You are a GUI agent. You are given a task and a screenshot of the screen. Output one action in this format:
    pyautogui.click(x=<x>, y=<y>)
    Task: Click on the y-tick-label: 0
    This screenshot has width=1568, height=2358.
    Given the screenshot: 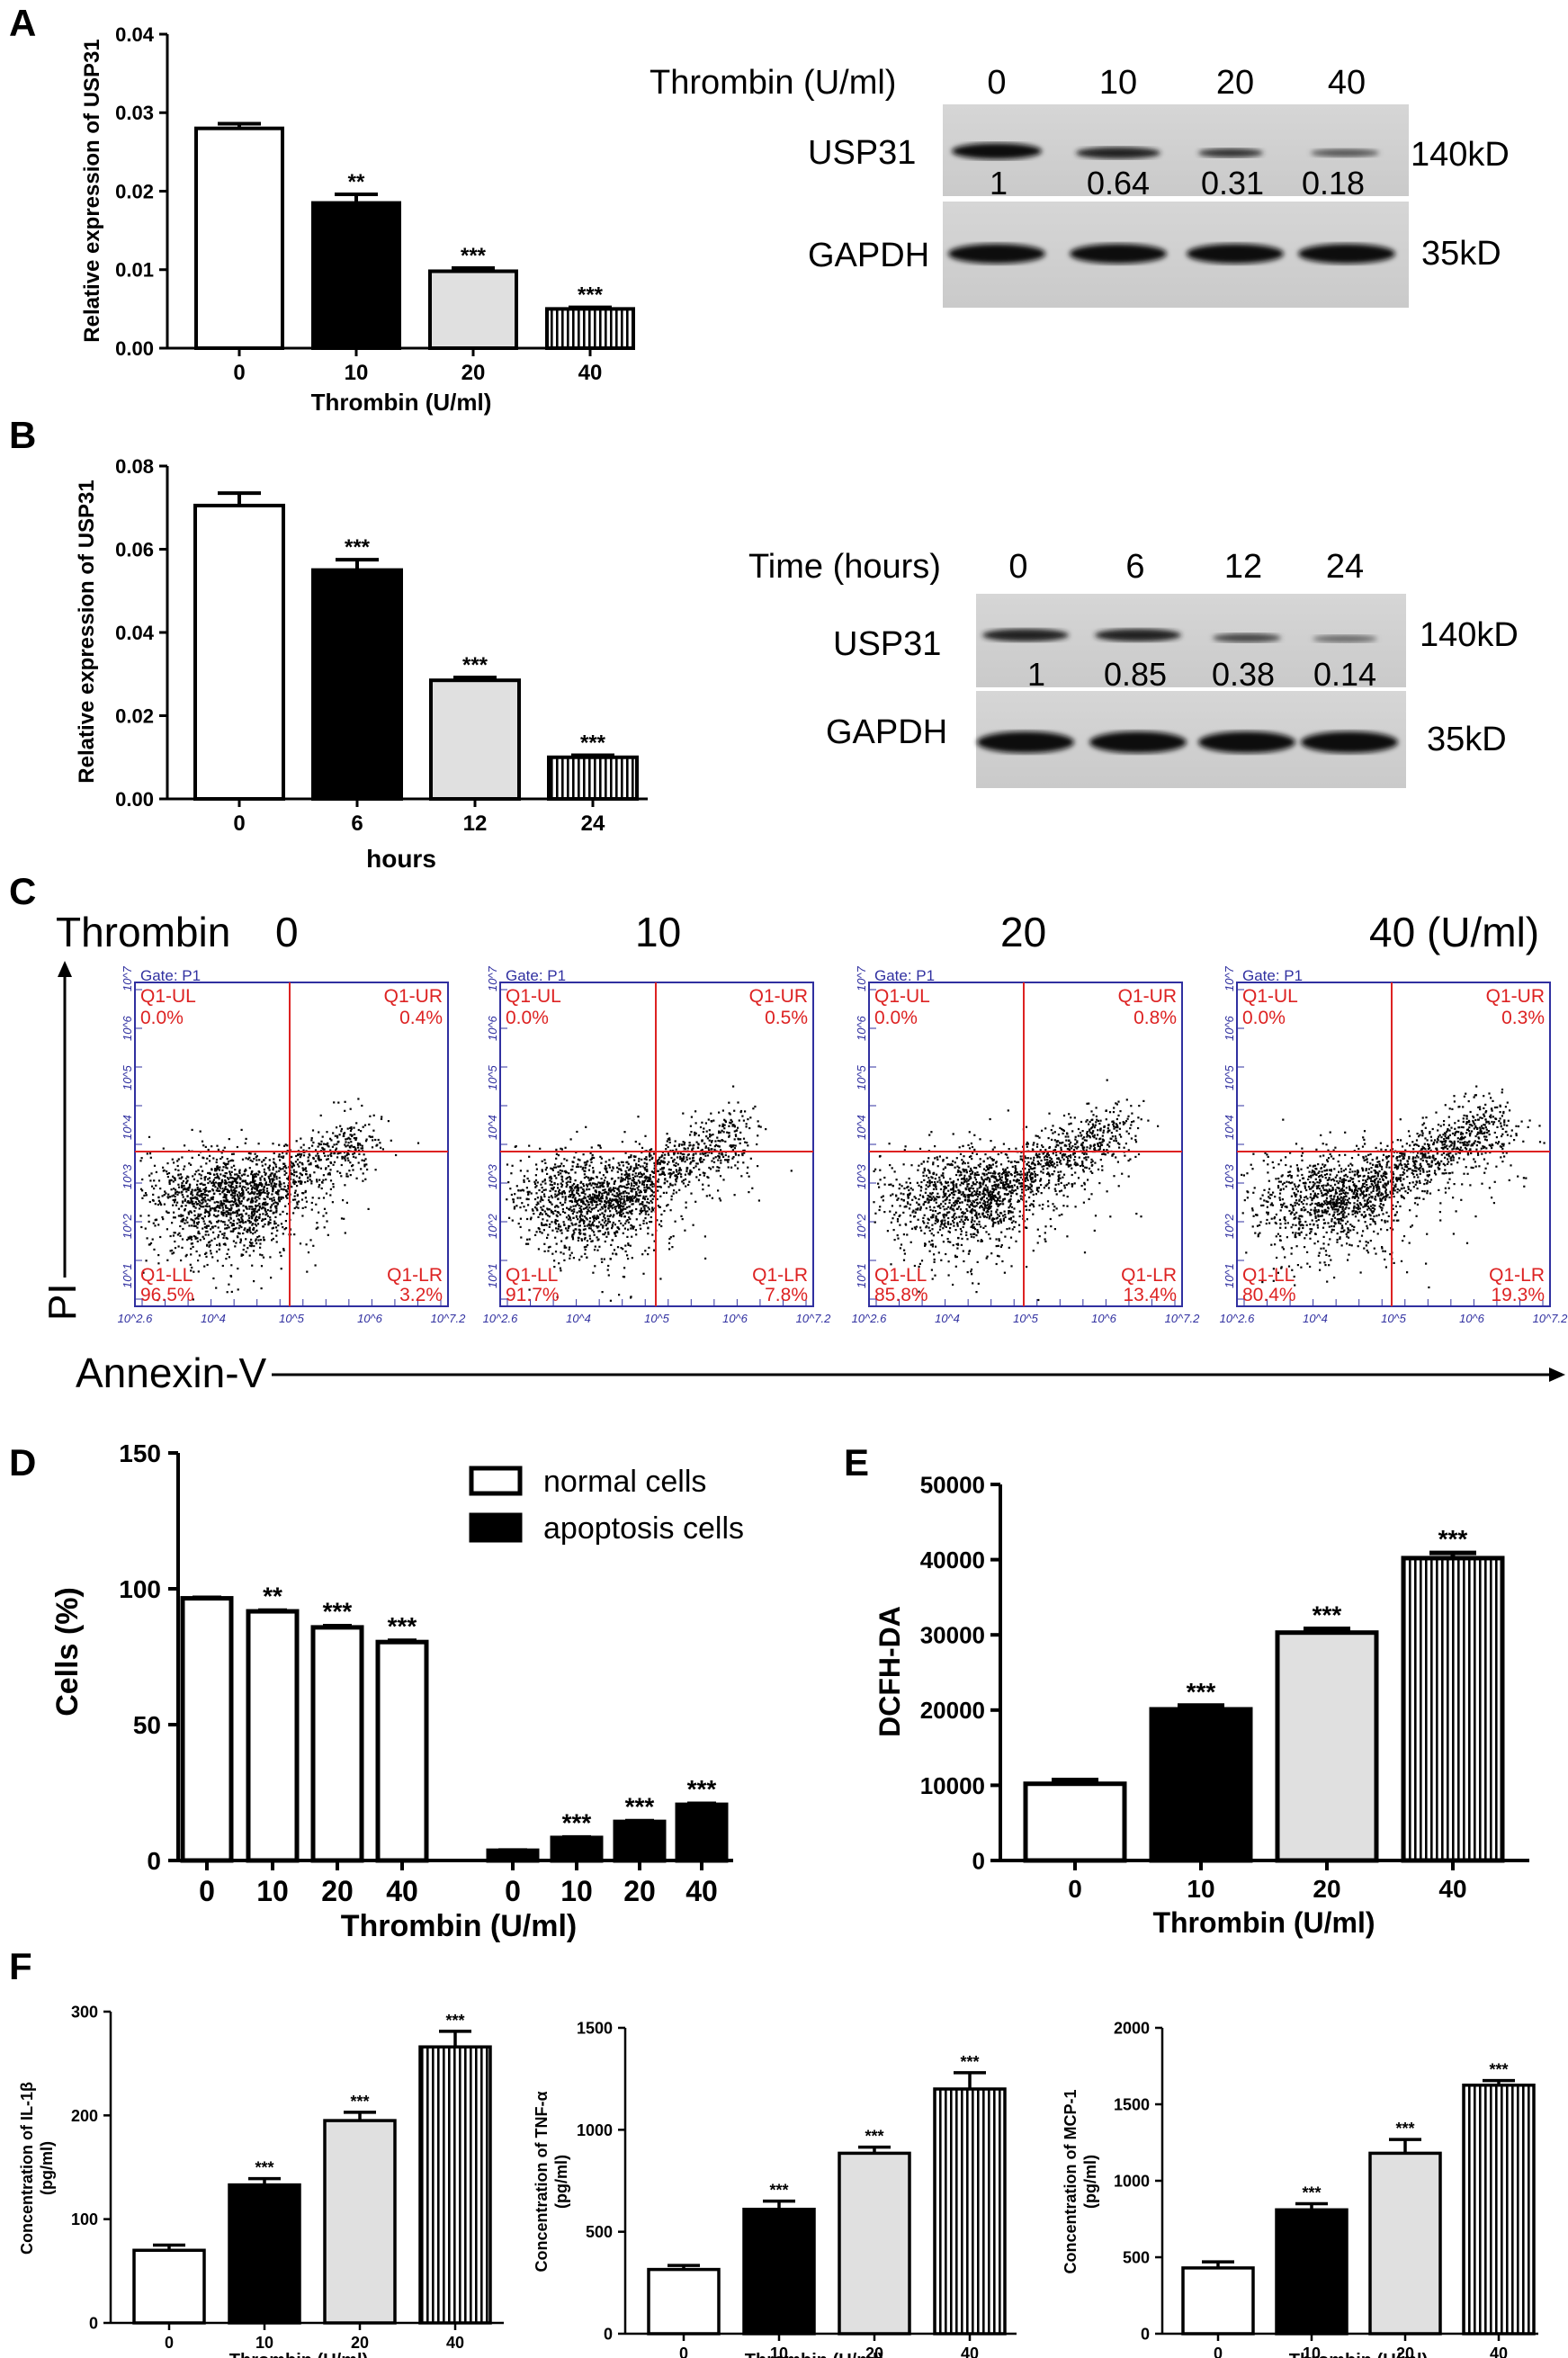 What is the action you would take?
    pyautogui.click(x=154, y=1861)
    